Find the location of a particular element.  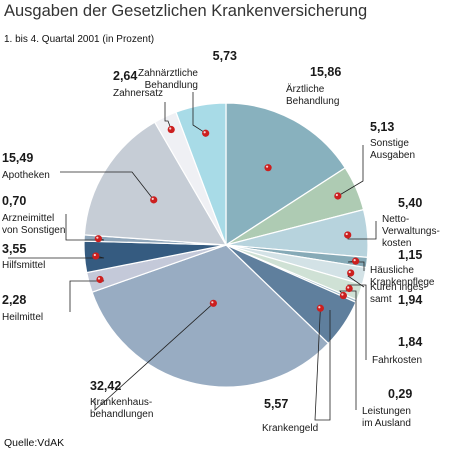

category-label-apotheken: Apotheken is located at coordinates (26, 175).